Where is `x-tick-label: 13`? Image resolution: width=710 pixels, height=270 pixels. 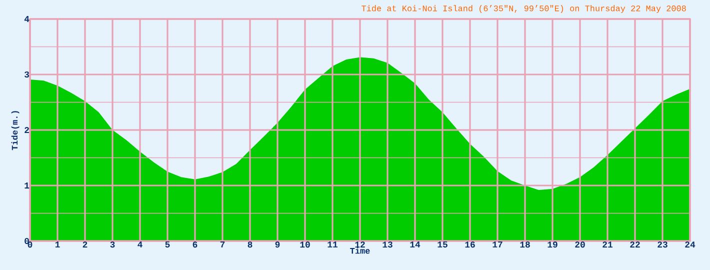
x-tick-label: 13 is located at coordinates (387, 245).